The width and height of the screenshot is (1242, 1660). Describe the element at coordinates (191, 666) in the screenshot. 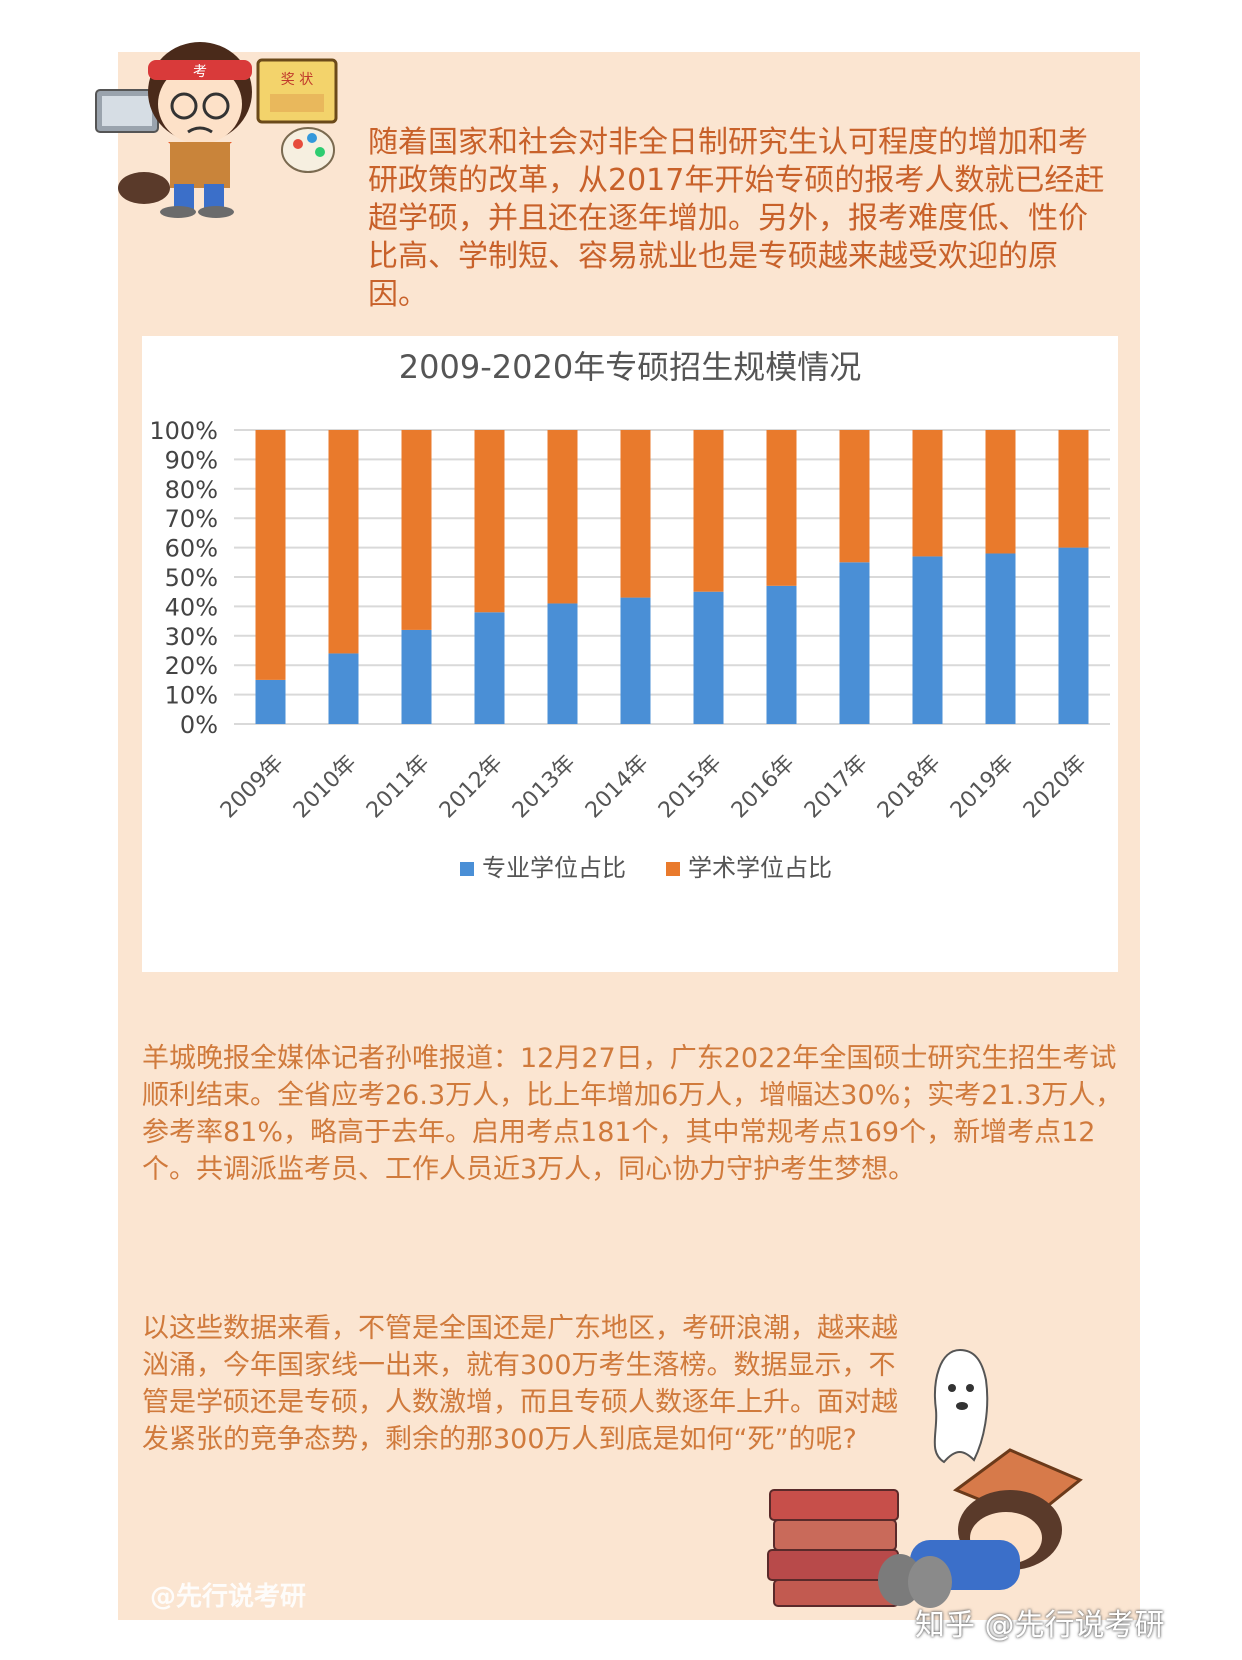

I see `y-tick-label: 20%` at that location.